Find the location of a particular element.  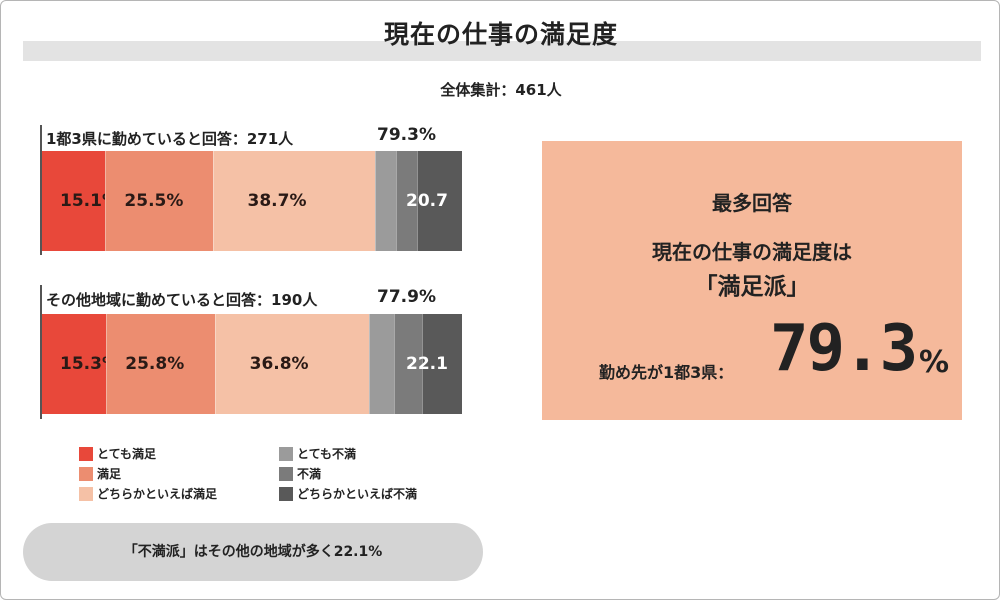

data-label-2-3: 36.8% is located at coordinates (279, 364).